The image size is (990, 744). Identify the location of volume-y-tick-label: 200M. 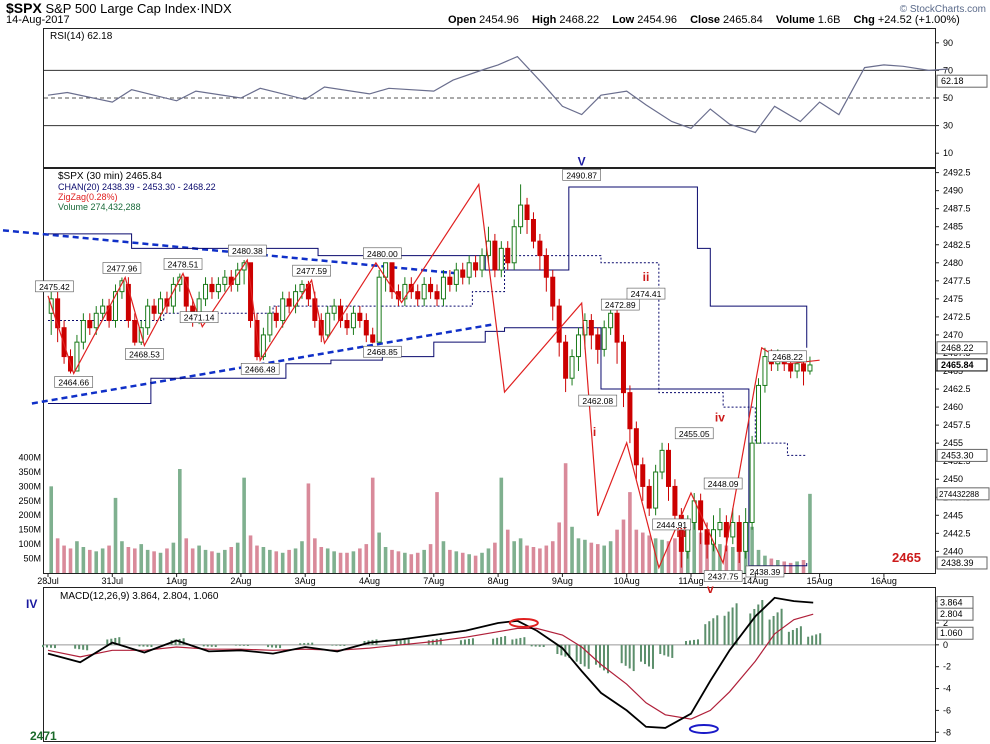
(29, 515).